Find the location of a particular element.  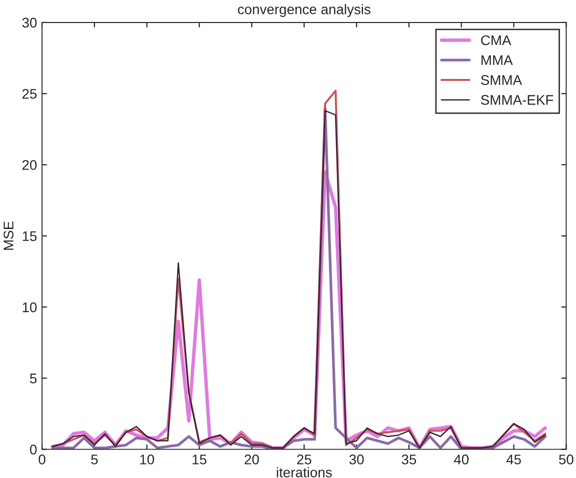

x-tick-label: 50 is located at coordinates (566, 459).